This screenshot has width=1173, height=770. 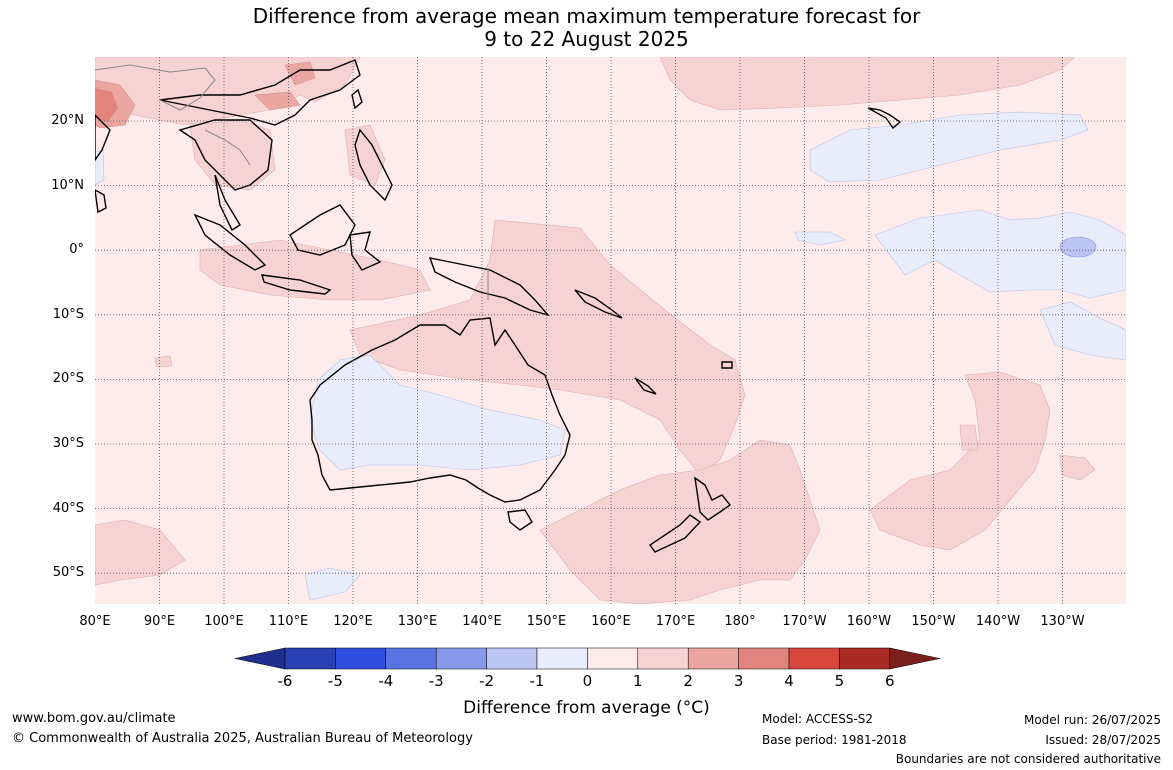 I want to click on latitude-label: 10°S, so click(x=68, y=314).